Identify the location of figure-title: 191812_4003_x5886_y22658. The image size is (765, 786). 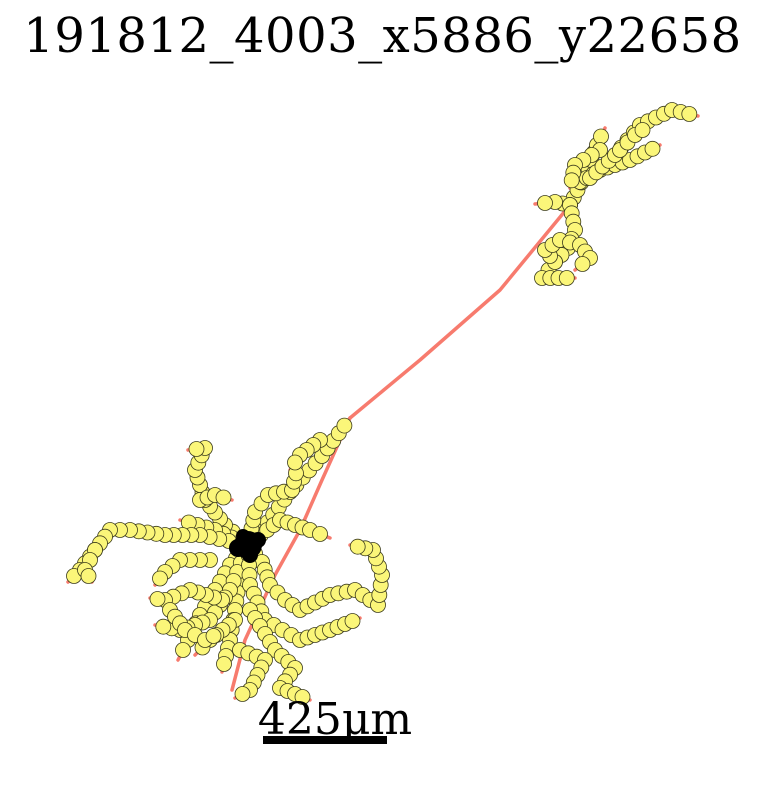
(382, 36).